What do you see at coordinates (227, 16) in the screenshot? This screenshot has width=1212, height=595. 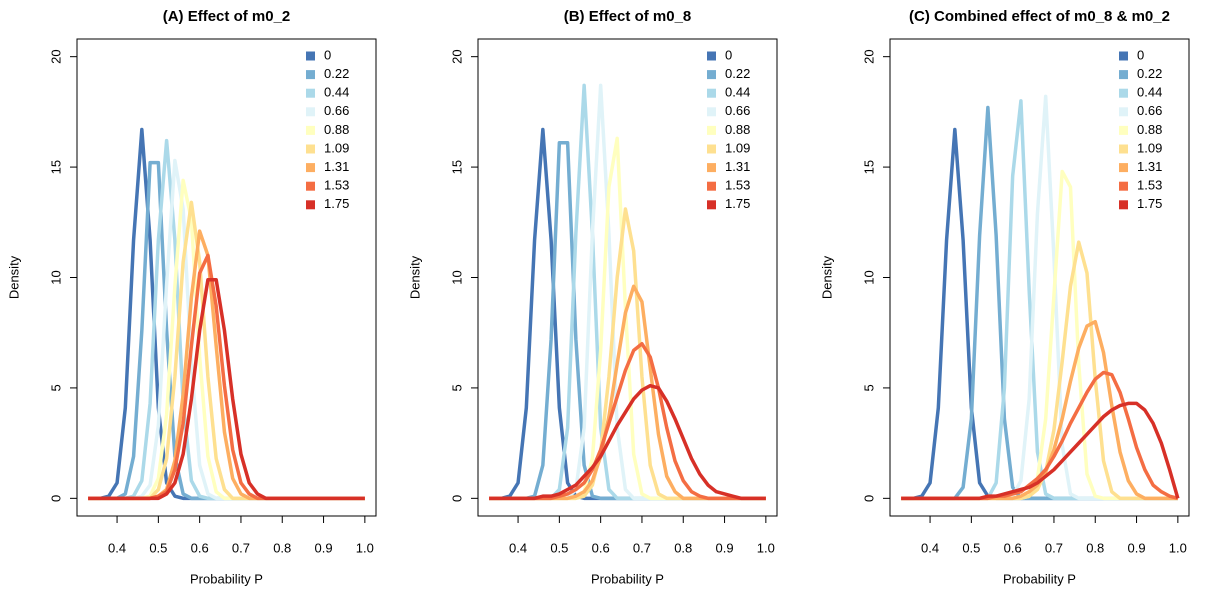 I see `chart-title: (A) Effect of m0_2` at bounding box center [227, 16].